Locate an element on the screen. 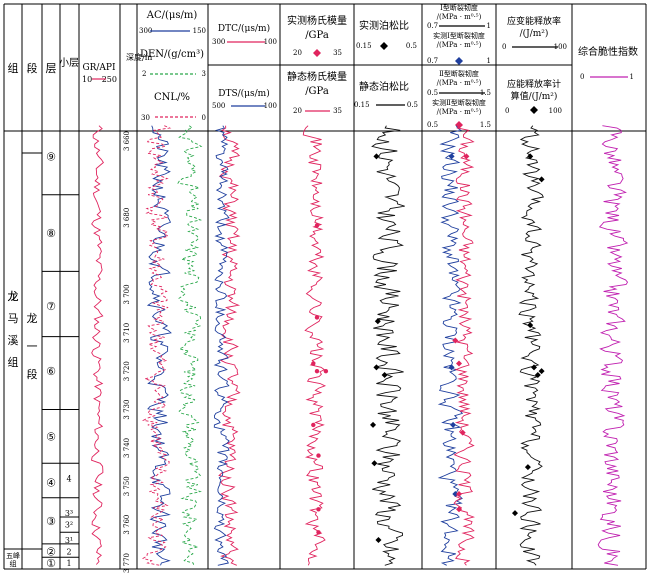  cnl-header-max: 0 is located at coordinates (204, 118).